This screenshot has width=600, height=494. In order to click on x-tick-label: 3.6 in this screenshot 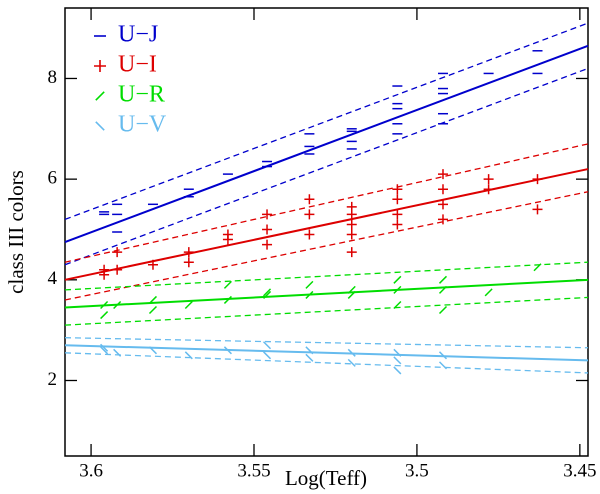, I will do `click(91, 470)`.